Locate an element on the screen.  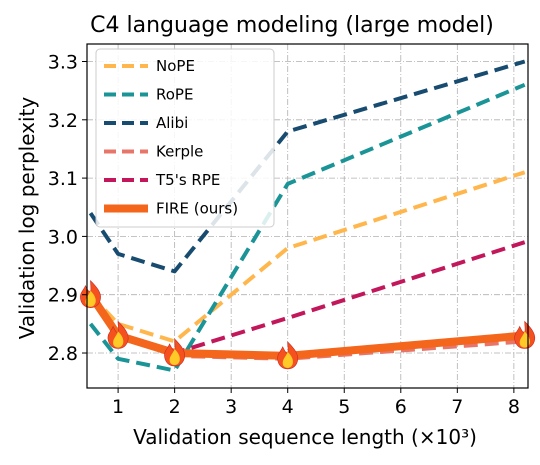
y-tick-label: 3.0 is located at coordinates (63, 237).